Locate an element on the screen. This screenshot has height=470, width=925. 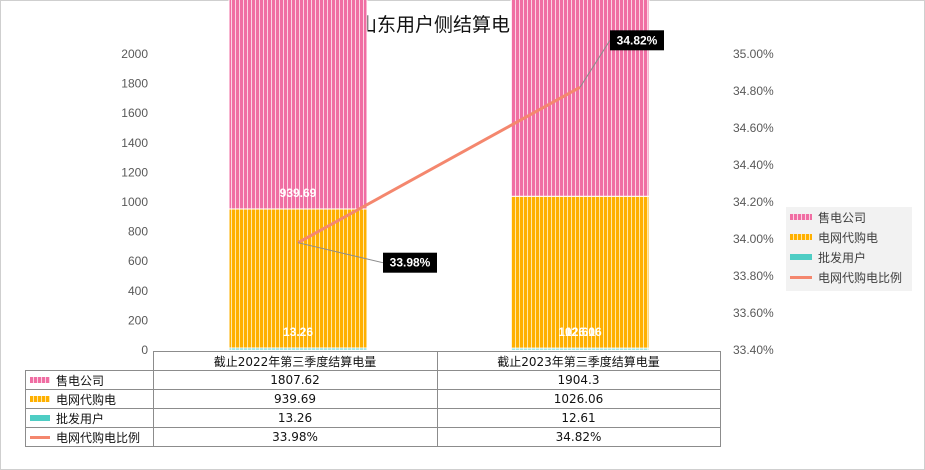
y-right-tick-label: 33.60% is located at coordinates (753, 313).